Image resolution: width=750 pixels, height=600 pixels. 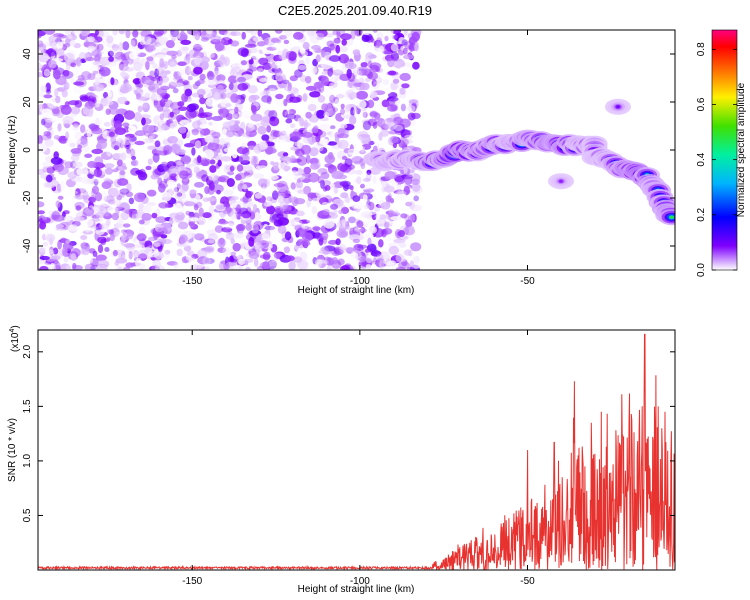 I want to click on y-tick-label: 1.5, so click(x=27, y=406).